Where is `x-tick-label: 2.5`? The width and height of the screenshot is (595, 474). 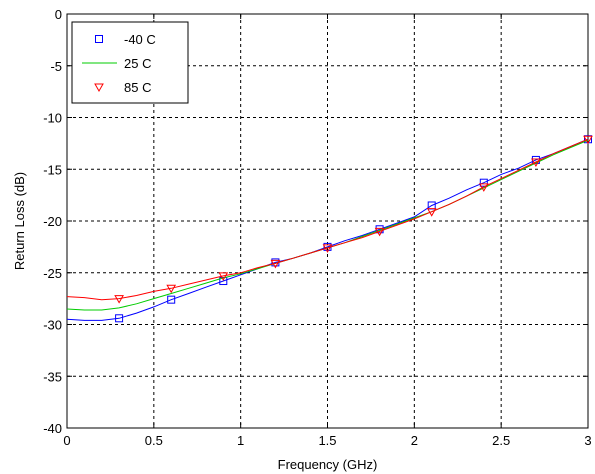
x-tick-label: 2.5 is located at coordinates (501, 440).